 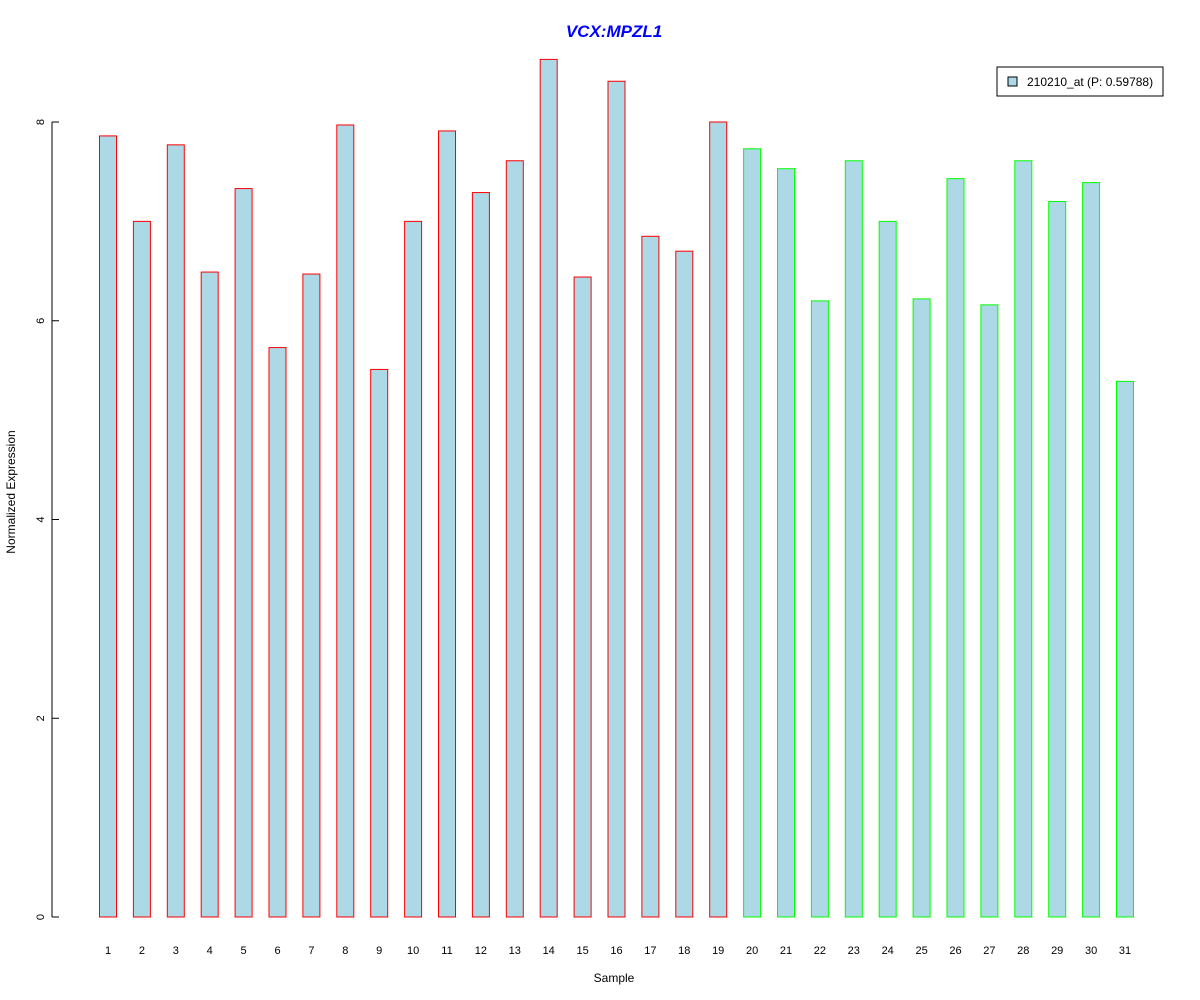 I want to click on chart-title: VCX:MPZL1, so click(x=614, y=31).